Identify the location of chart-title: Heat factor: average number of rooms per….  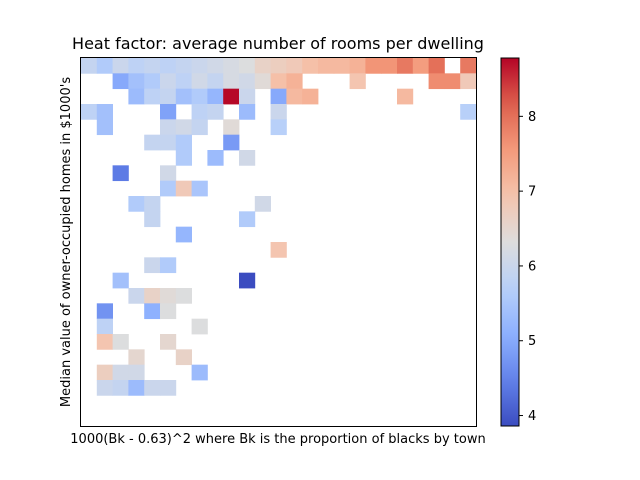
(278, 43).